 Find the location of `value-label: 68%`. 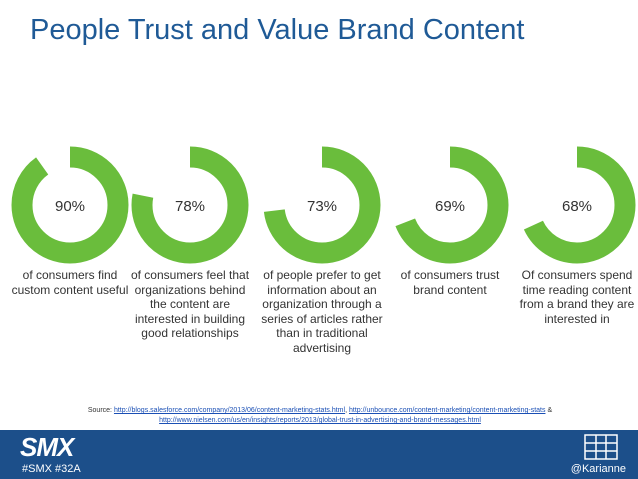

value-label: 68% is located at coordinates (577, 206).